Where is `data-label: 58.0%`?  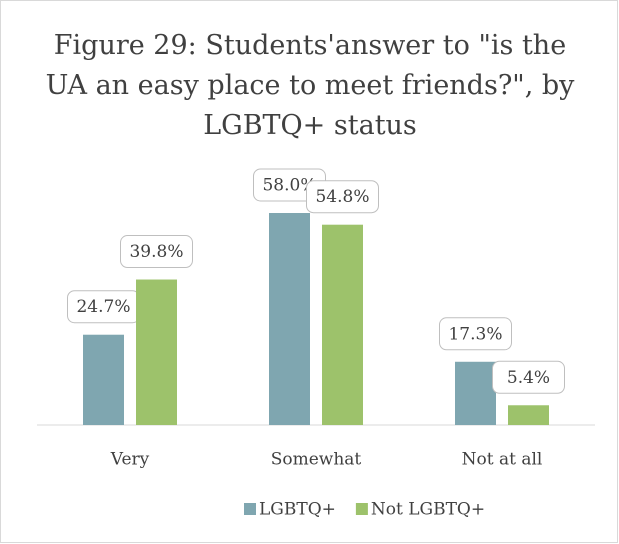
data-label: 58.0% is located at coordinates (289, 186).